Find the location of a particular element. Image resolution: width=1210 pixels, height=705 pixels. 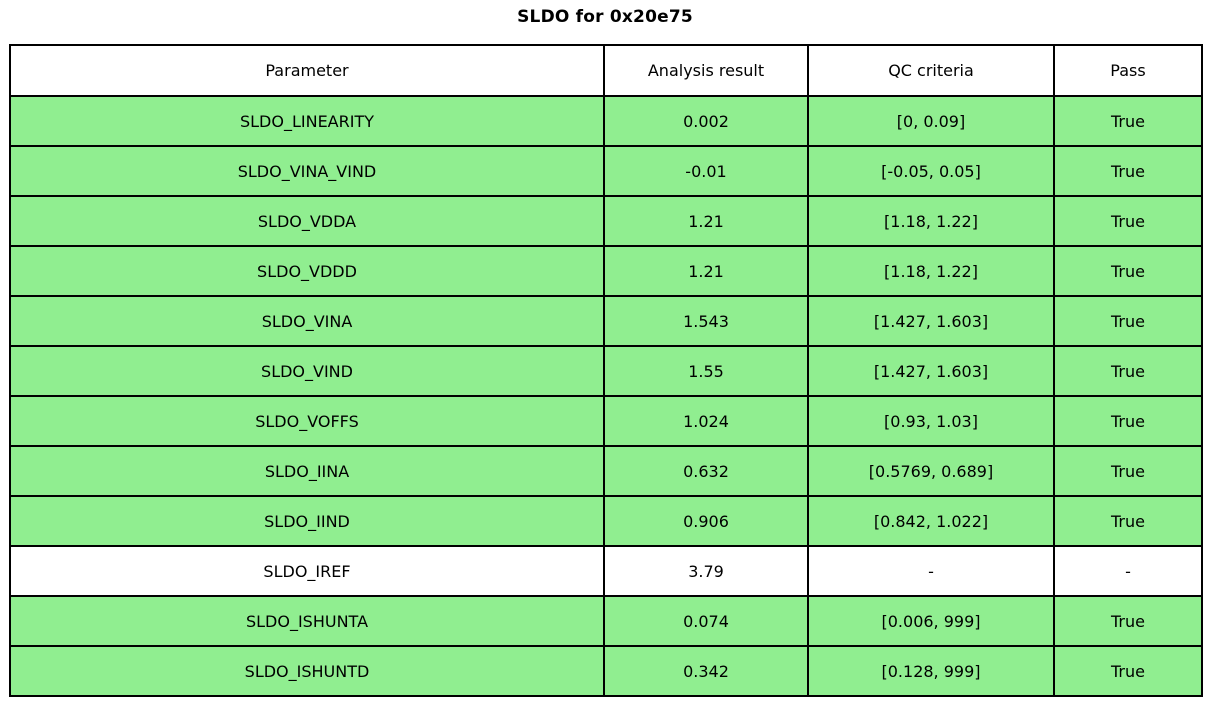

table-row: SLDO_IINA 0.632 [0.5769, 0.689] True is located at coordinates (606, 471).